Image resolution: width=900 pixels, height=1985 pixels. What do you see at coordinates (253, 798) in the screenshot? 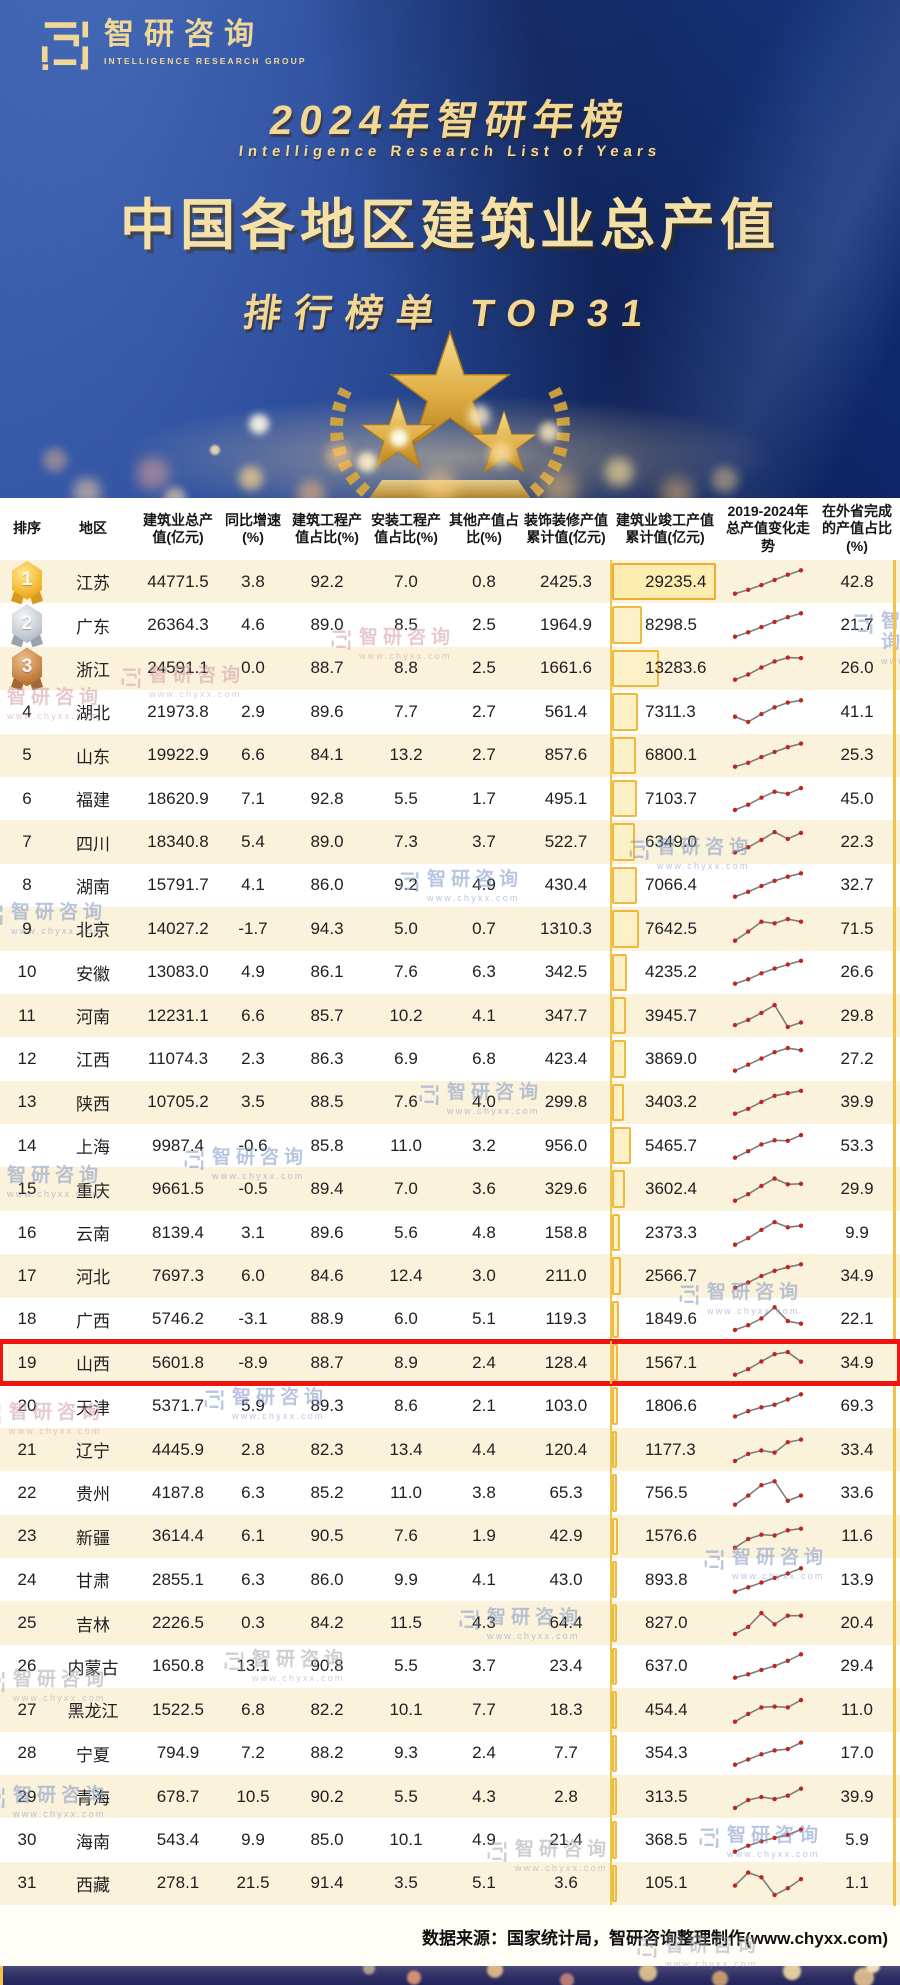
I see `cell-yoy-growth: 7.1` at bounding box center [253, 798].